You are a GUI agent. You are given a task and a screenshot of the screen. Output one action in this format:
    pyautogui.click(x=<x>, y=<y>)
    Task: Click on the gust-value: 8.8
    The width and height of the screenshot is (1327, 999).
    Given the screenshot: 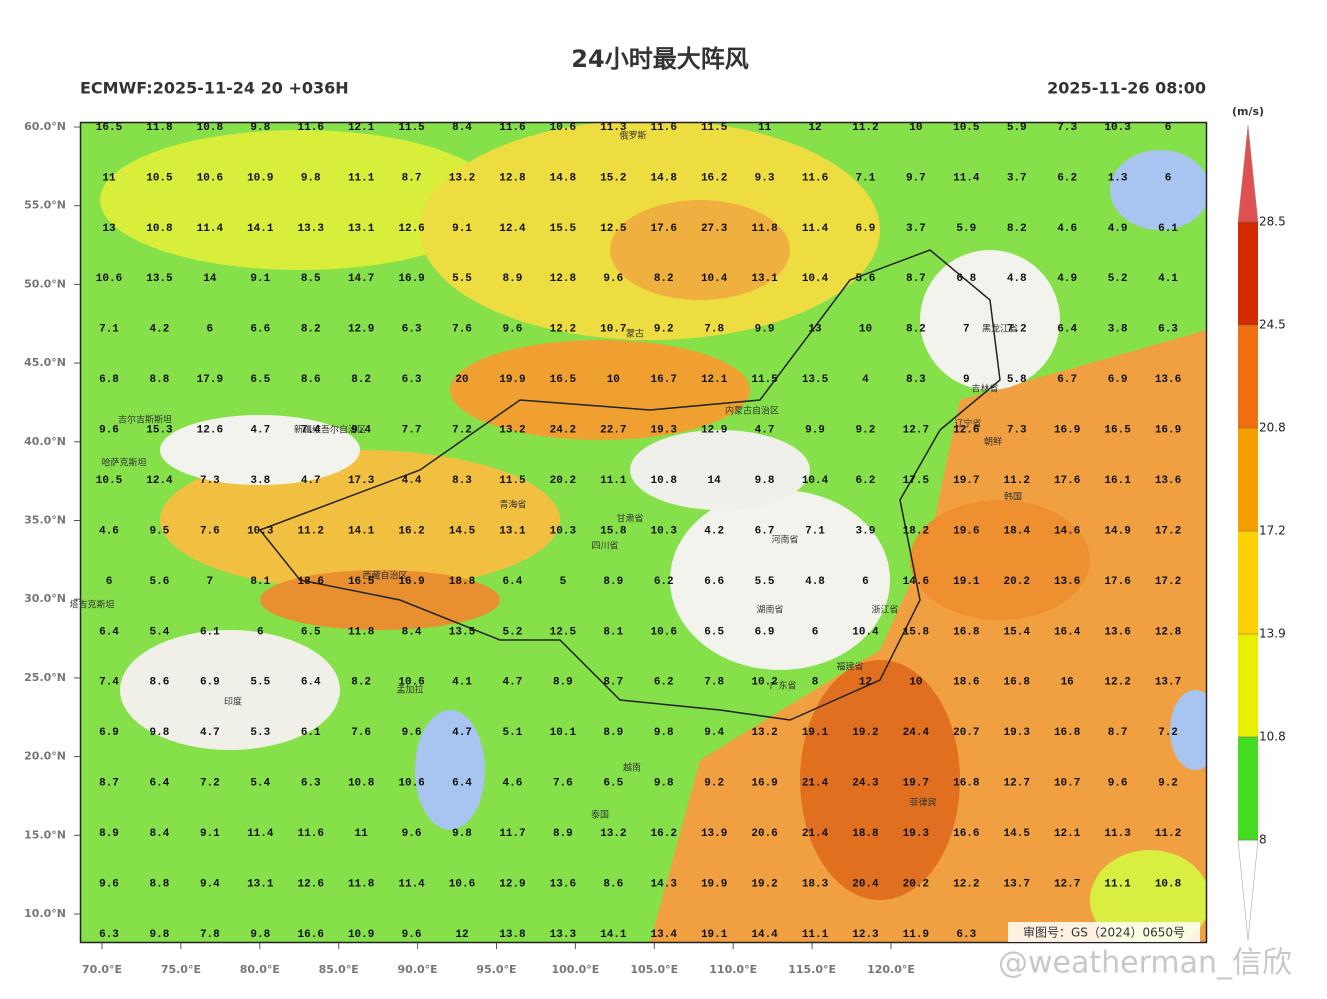 What is the action you would take?
    pyautogui.click(x=160, y=380)
    